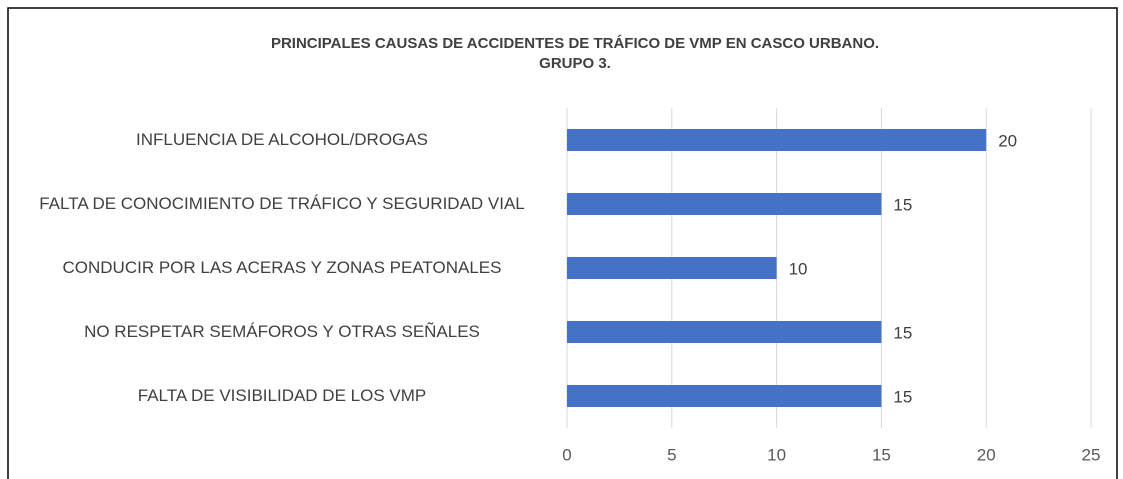 The width and height of the screenshot is (1123, 479). Describe the element at coordinates (575, 63) in the screenshot. I see `chart-title: GRUPO 3.` at that location.